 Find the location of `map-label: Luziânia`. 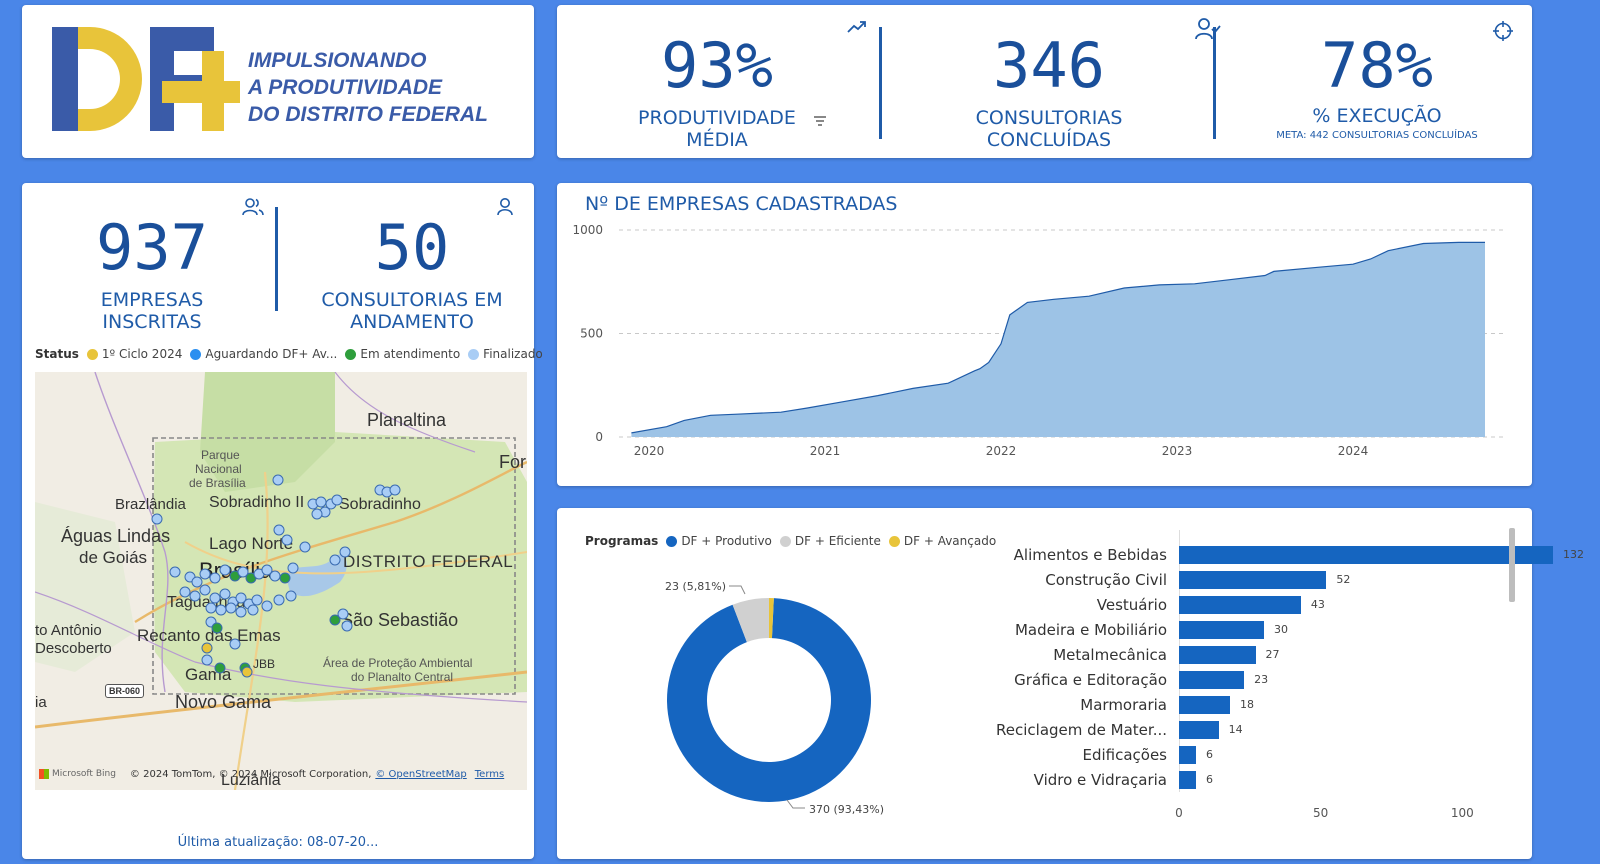

map-label: Luziânia is located at coordinates (251, 780).